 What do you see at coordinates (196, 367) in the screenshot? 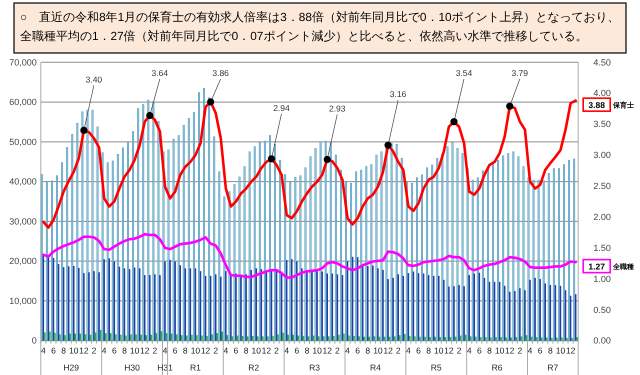
I see `text: R1` at bounding box center [196, 367].